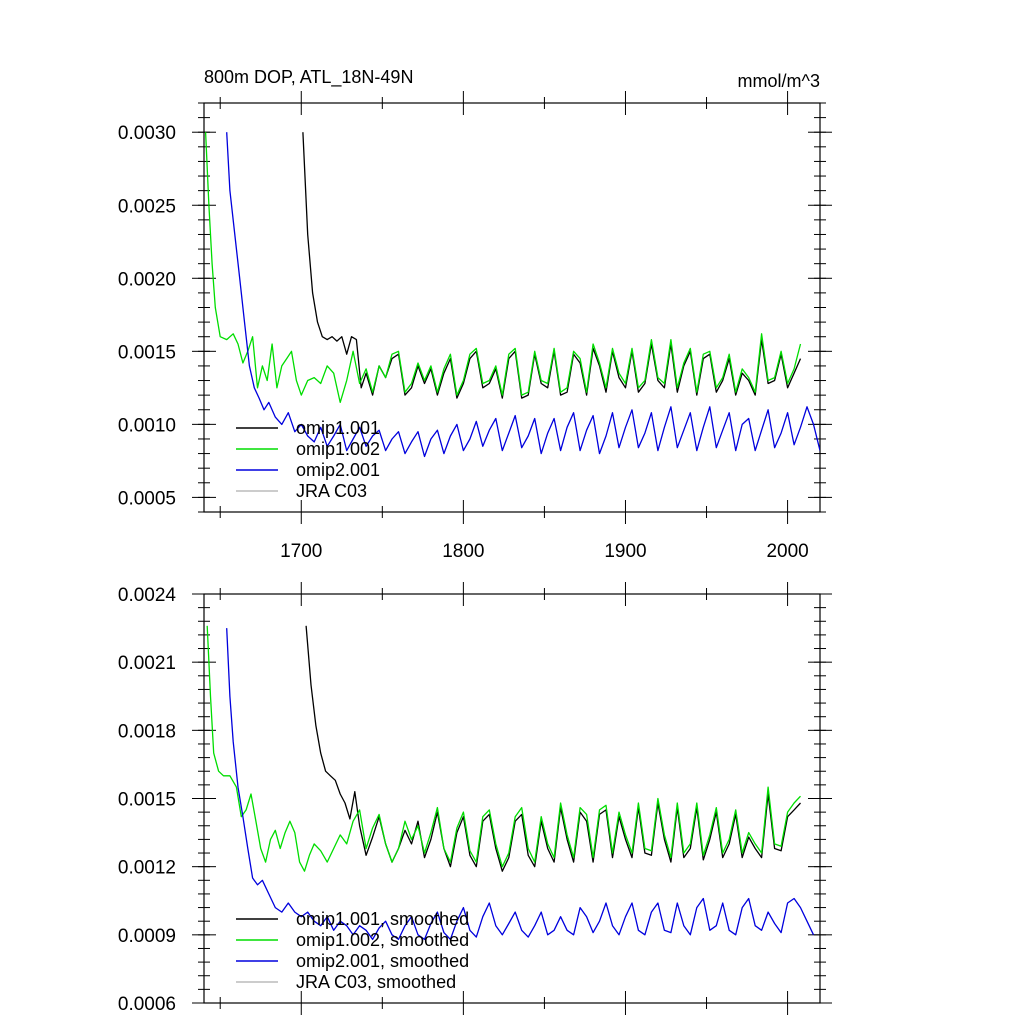  Describe the element at coordinates (147, 133) in the screenshot. I see `y-tick-label: 0.0030` at that location.